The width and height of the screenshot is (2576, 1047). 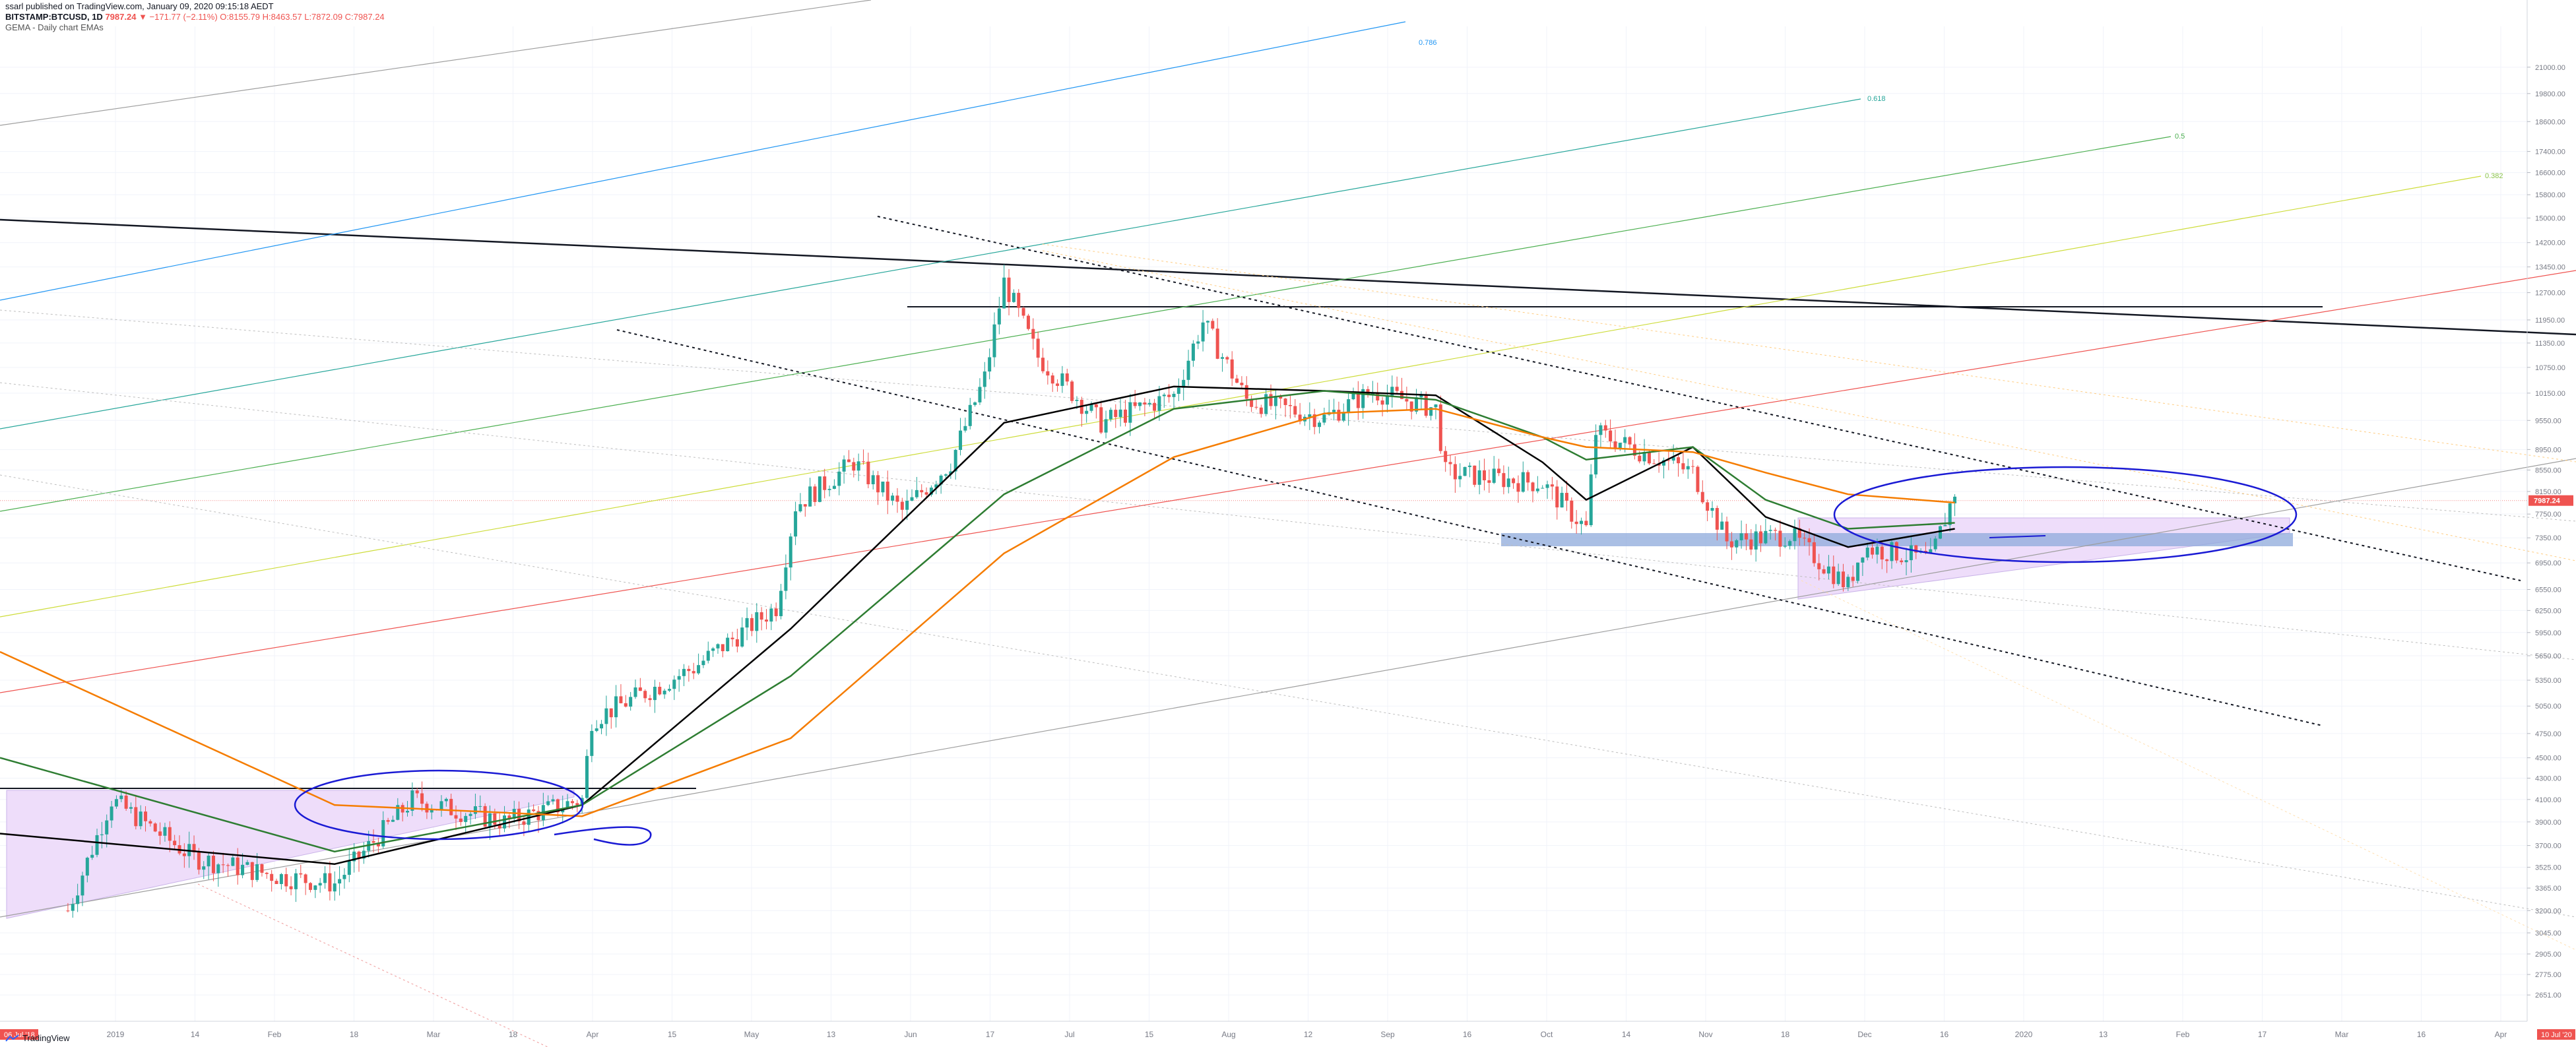 What do you see at coordinates (2548, 681) in the screenshot?
I see `price-tick-label: 5350.00` at bounding box center [2548, 681].